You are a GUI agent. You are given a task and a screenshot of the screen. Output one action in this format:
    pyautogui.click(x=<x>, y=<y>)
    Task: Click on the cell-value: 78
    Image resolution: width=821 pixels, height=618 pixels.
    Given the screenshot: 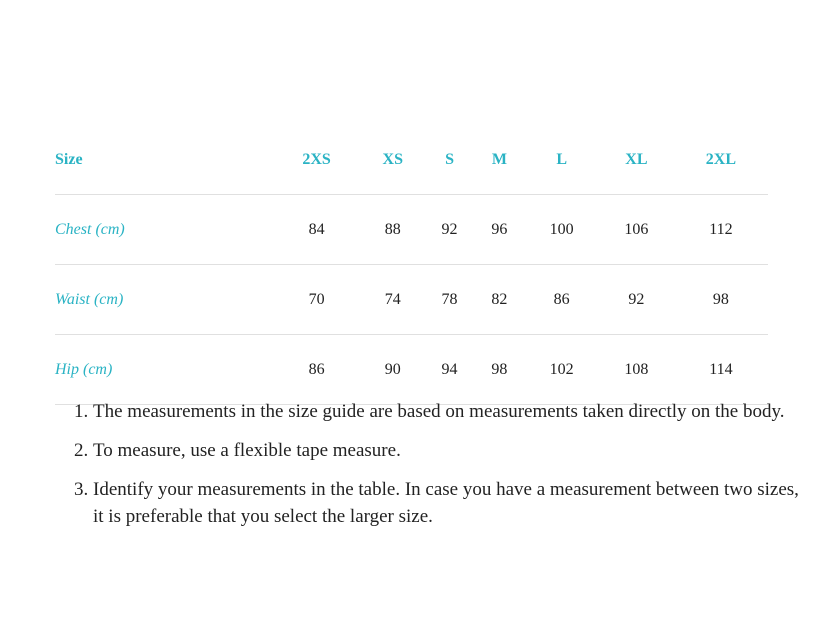 What is the action you would take?
    pyautogui.click(x=449, y=299)
    